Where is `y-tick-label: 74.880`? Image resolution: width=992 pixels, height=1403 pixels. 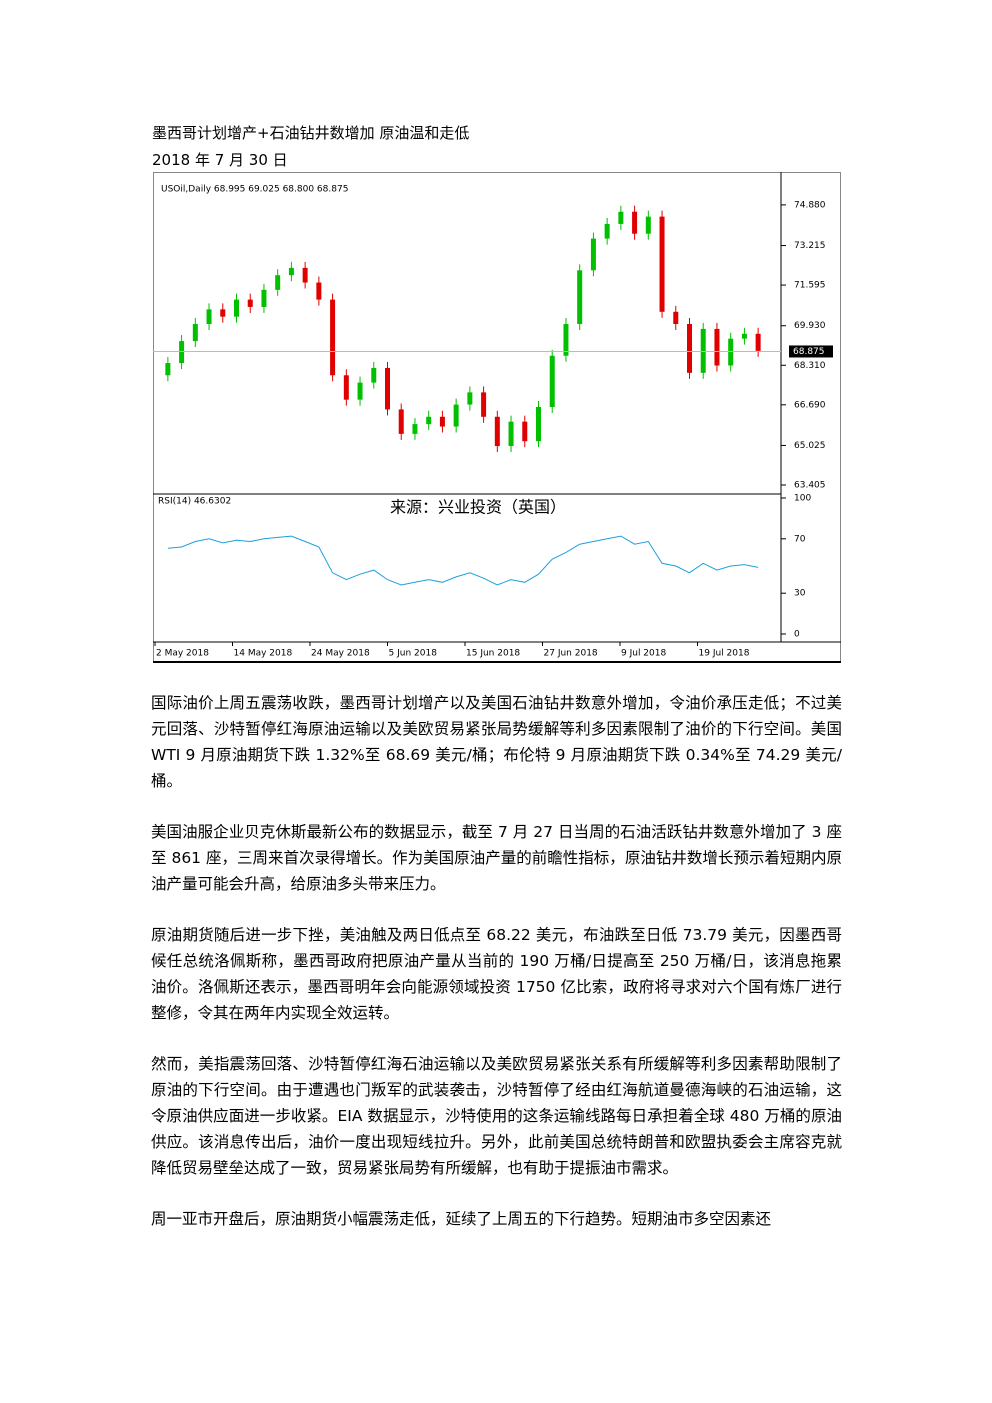
y-tick-label: 74.880 is located at coordinates (810, 205).